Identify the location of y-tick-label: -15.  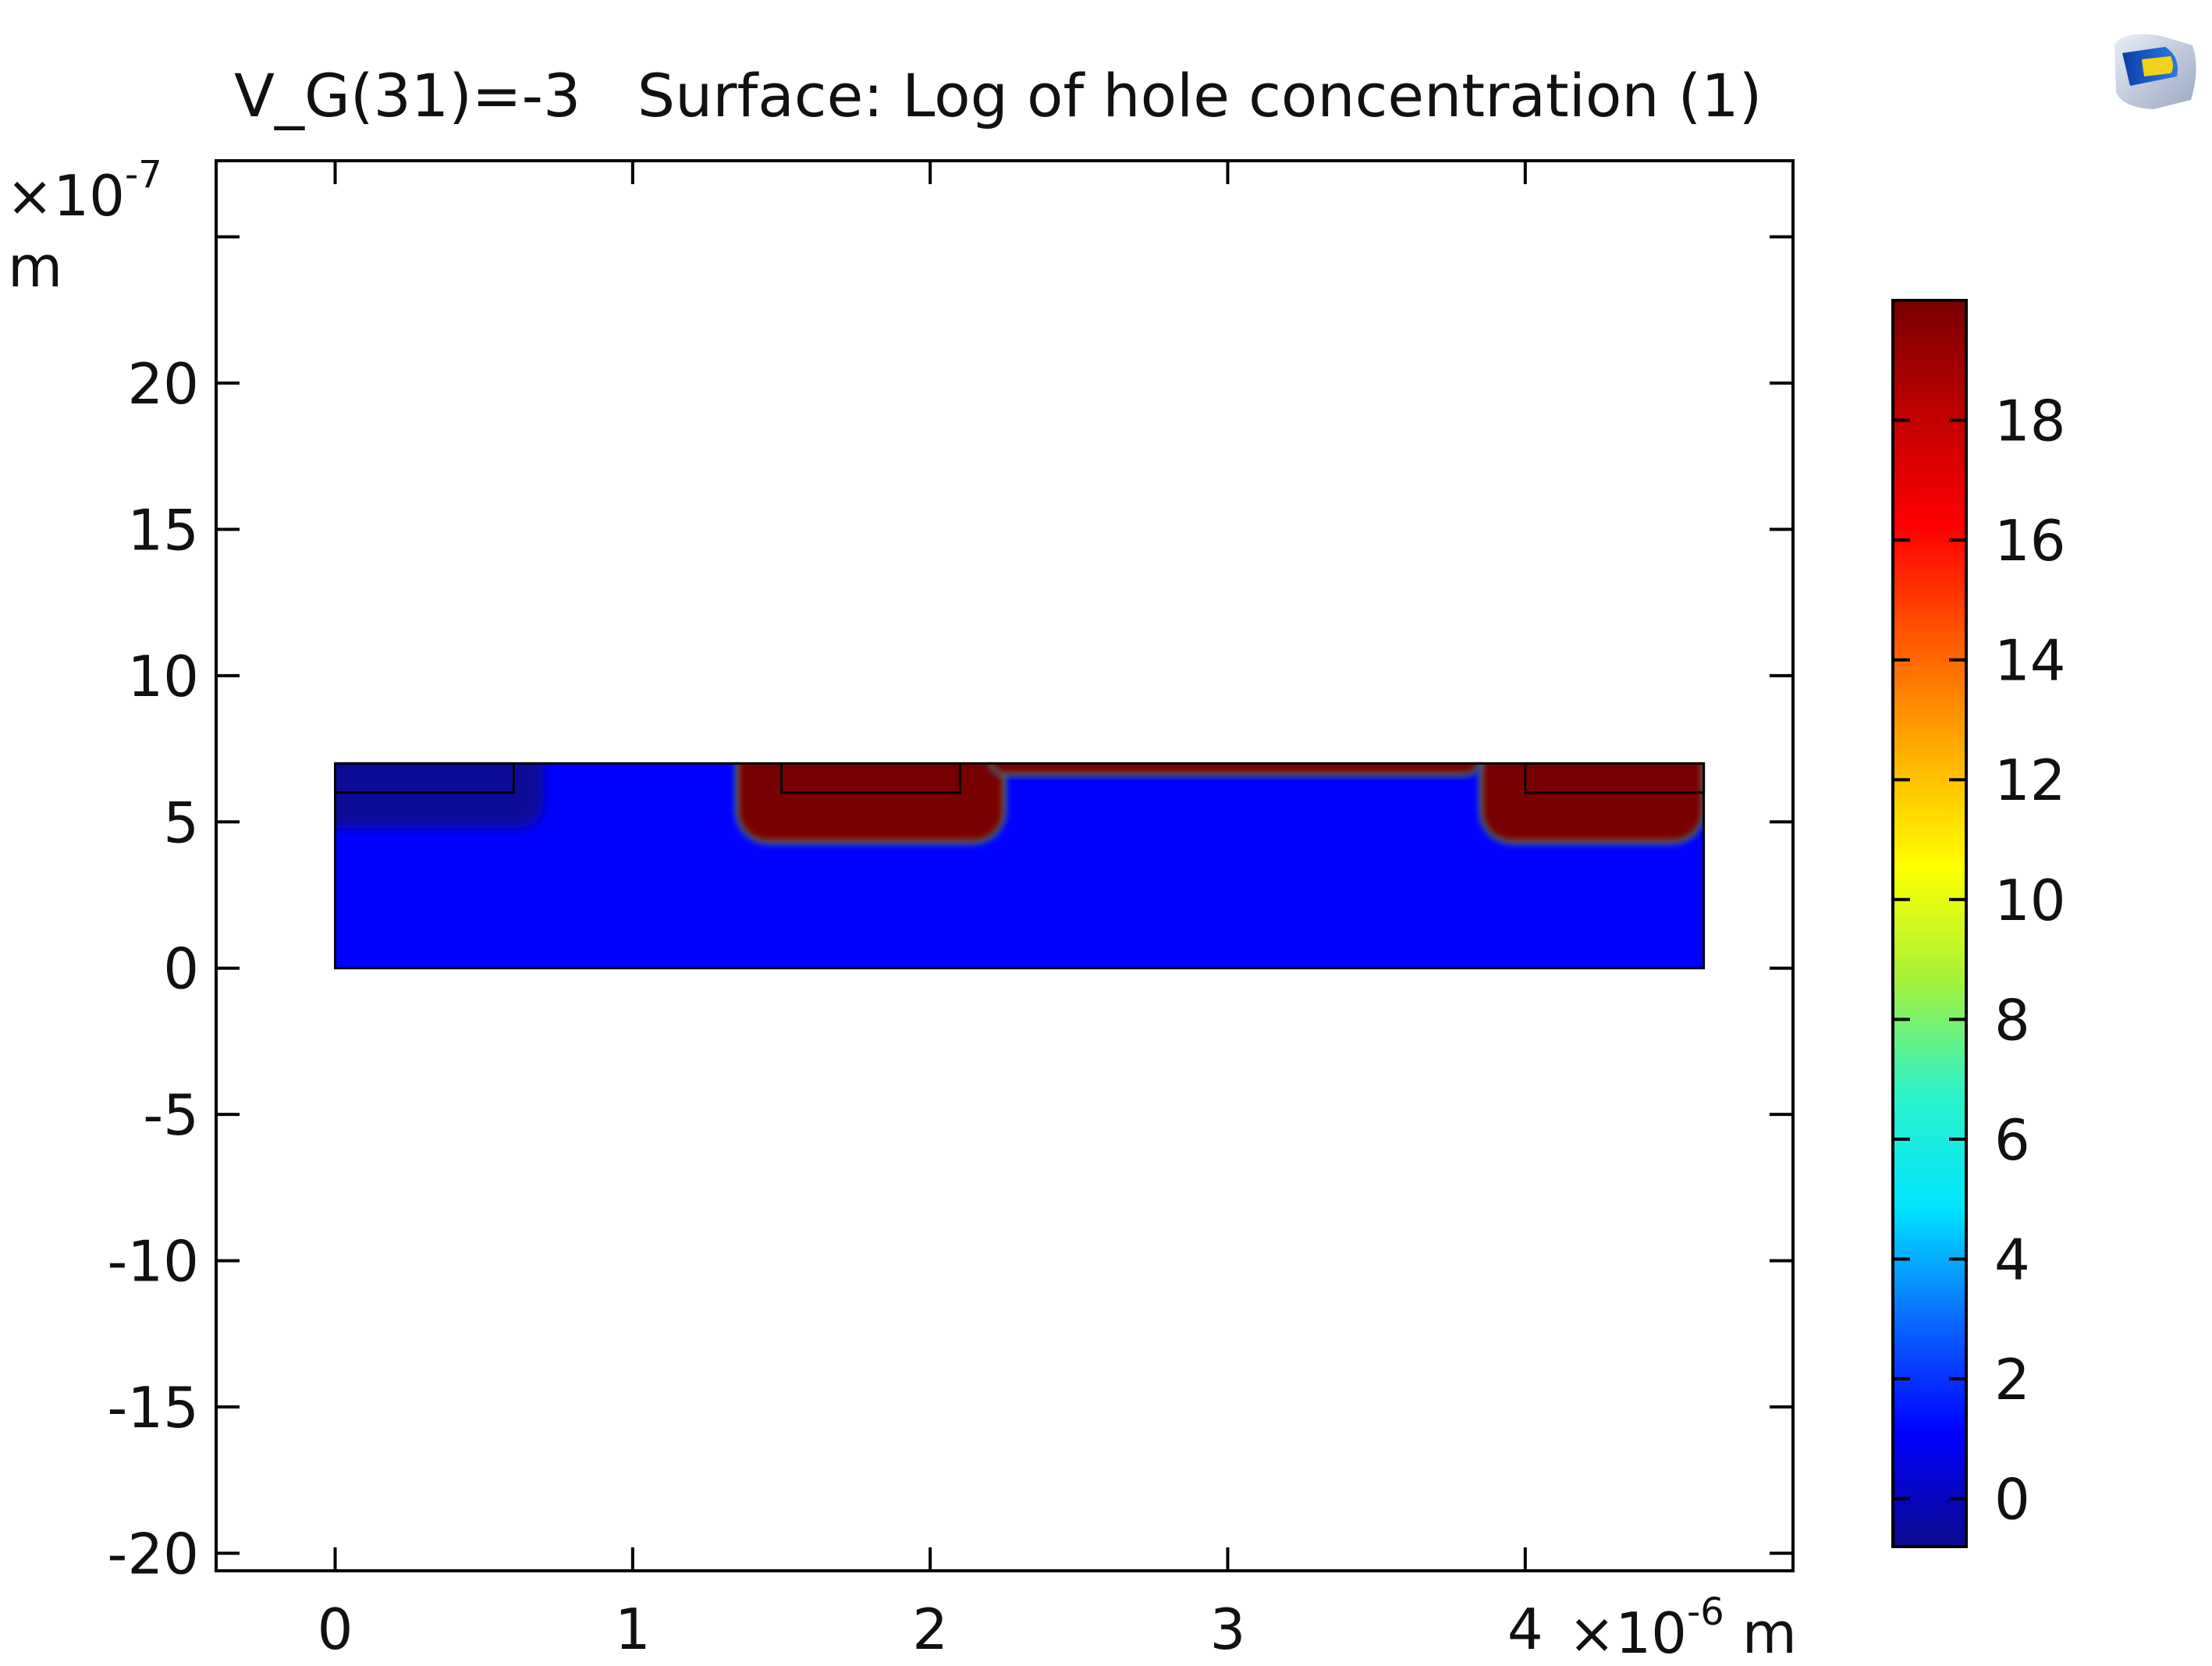
(153, 1407).